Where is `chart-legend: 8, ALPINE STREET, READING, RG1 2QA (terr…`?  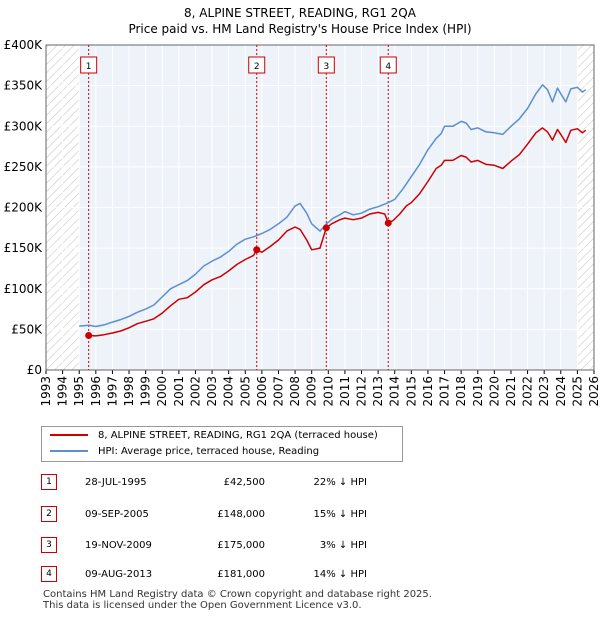
chart-legend: 8, ALPINE STREET, READING, RG1 2QA (terr… is located at coordinates (222, 444).